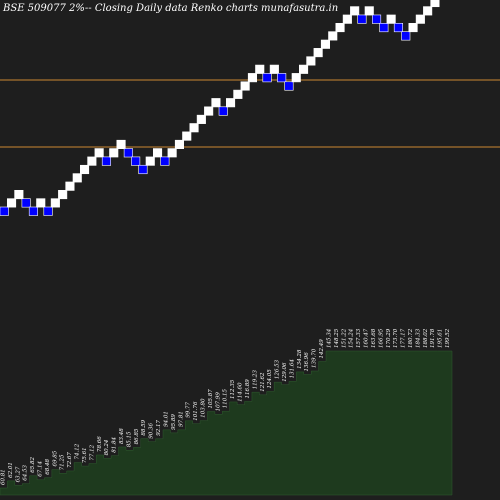 The image size is (500, 500). What do you see at coordinates (92, 452) in the screenshot?
I see `volume-label: 77.12` at bounding box center [92, 452].